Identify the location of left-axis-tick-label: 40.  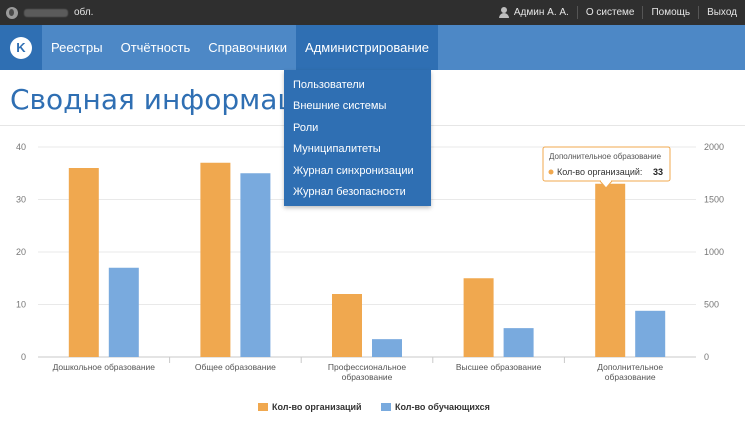
(21, 147).